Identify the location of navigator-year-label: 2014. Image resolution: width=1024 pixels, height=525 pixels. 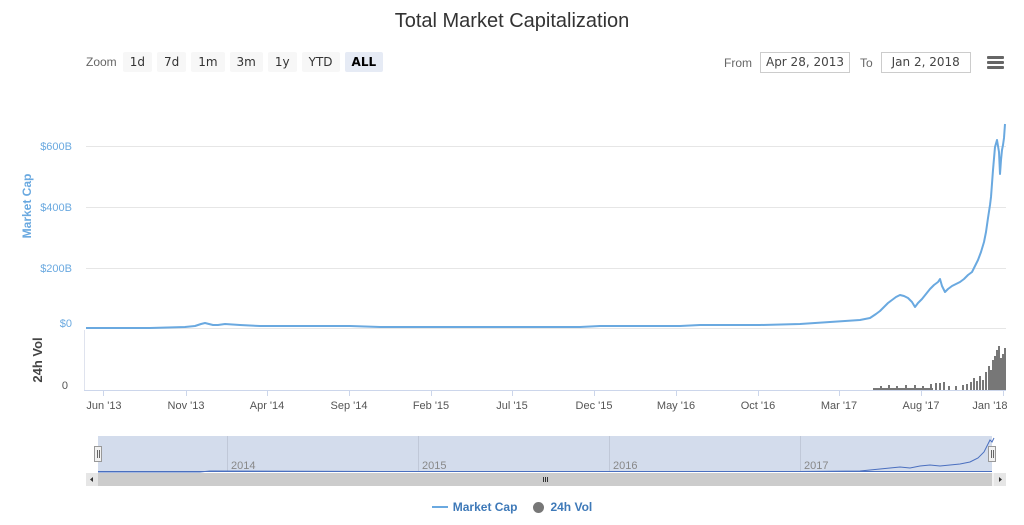
(243, 466).